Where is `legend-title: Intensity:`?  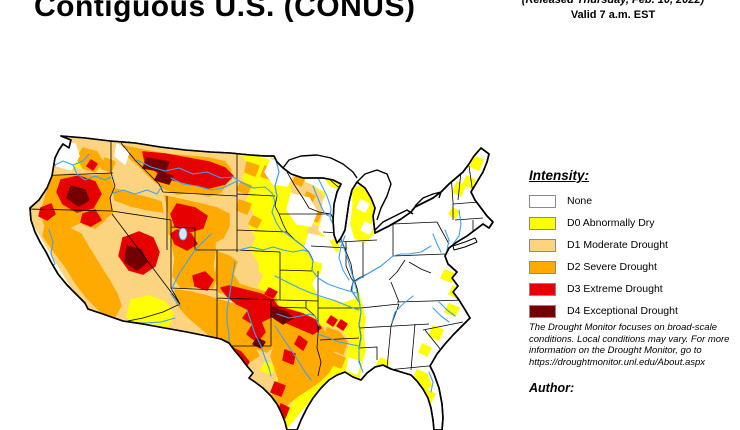
legend-title: Intensity: is located at coordinates (559, 175).